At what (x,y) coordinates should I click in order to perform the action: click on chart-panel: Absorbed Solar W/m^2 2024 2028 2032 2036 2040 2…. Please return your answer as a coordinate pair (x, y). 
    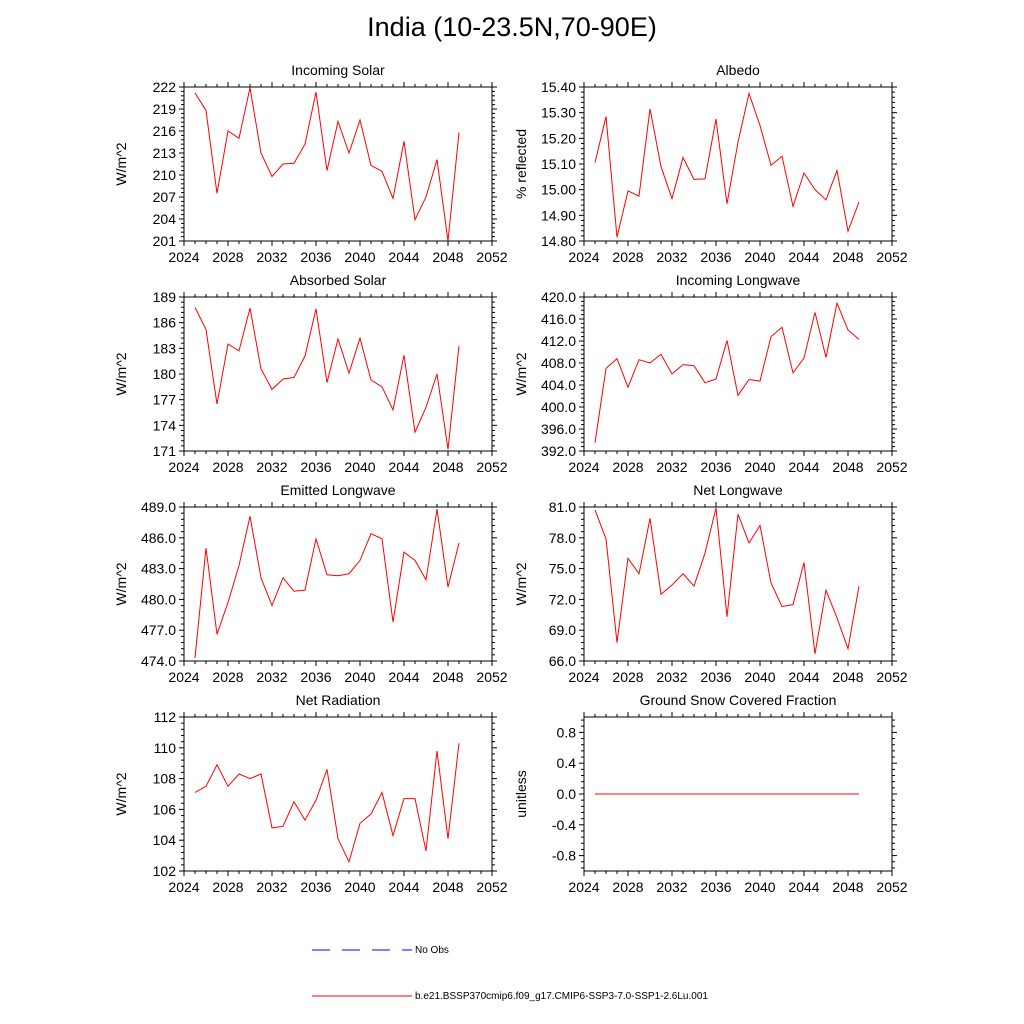
    Looking at the image, I should click on (310, 373).